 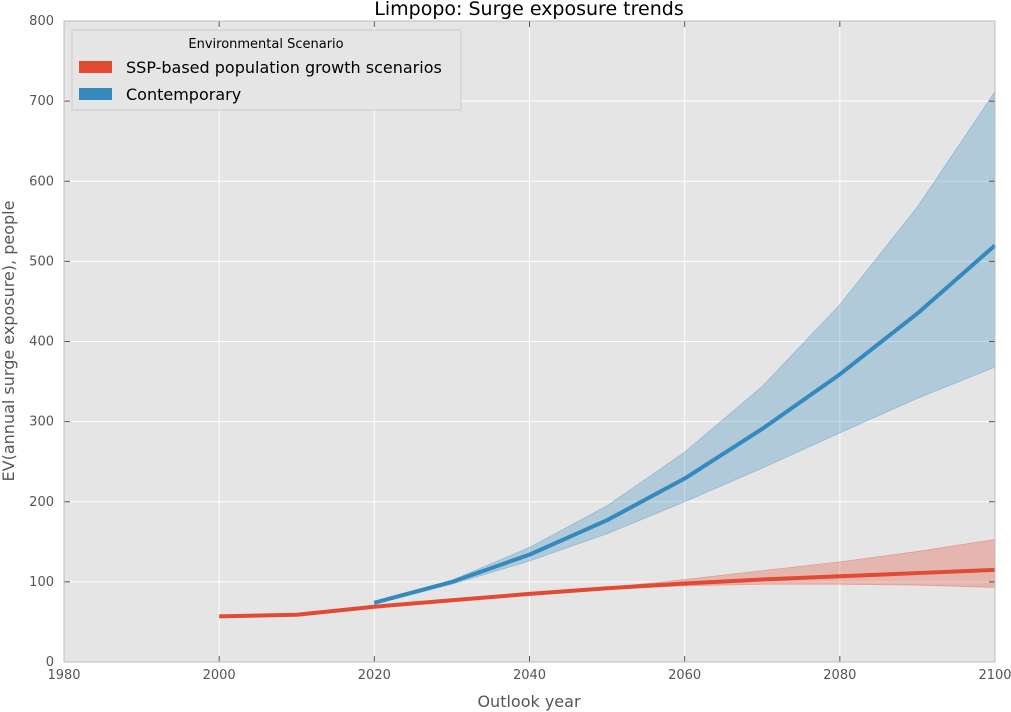 What do you see at coordinates (41, 101) in the screenshot?
I see `y-tick-label: 700` at bounding box center [41, 101].